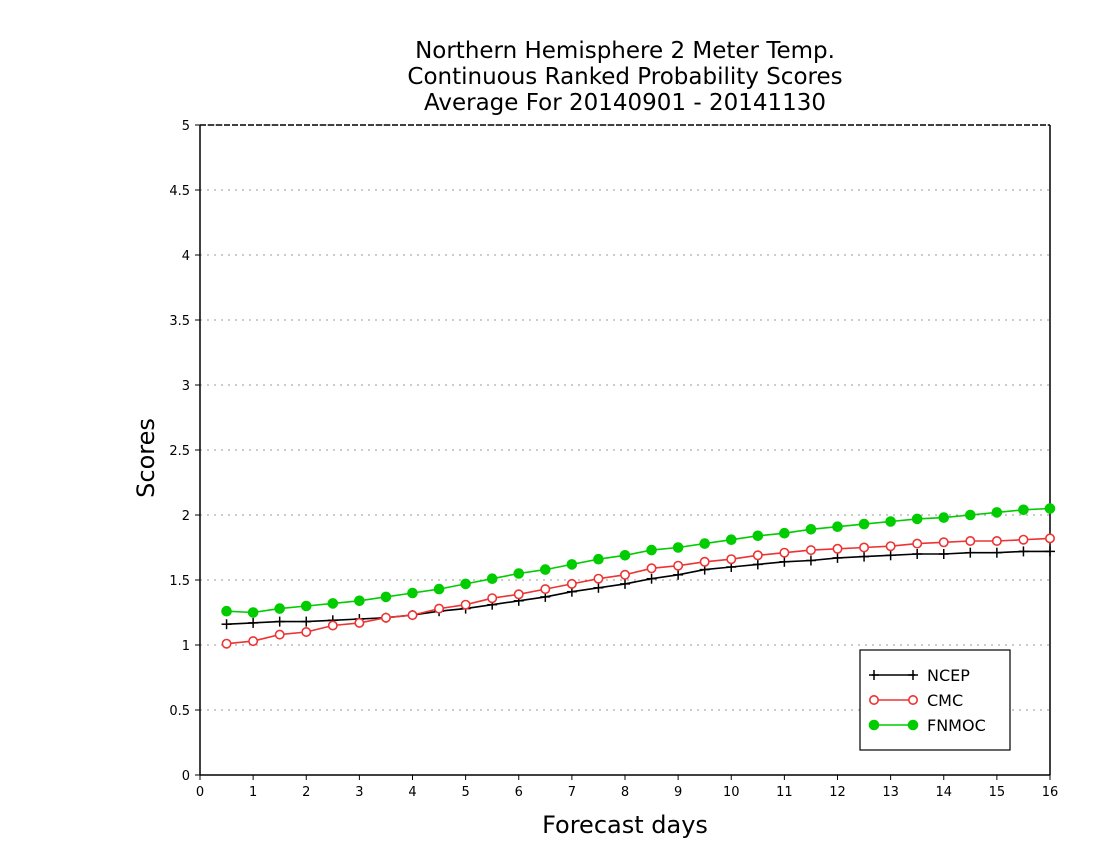 The image size is (1100, 854). What do you see at coordinates (625, 51) in the screenshot?
I see `chart-title-line-1: Northern Hemisphere 2 Meter Temp.` at bounding box center [625, 51].